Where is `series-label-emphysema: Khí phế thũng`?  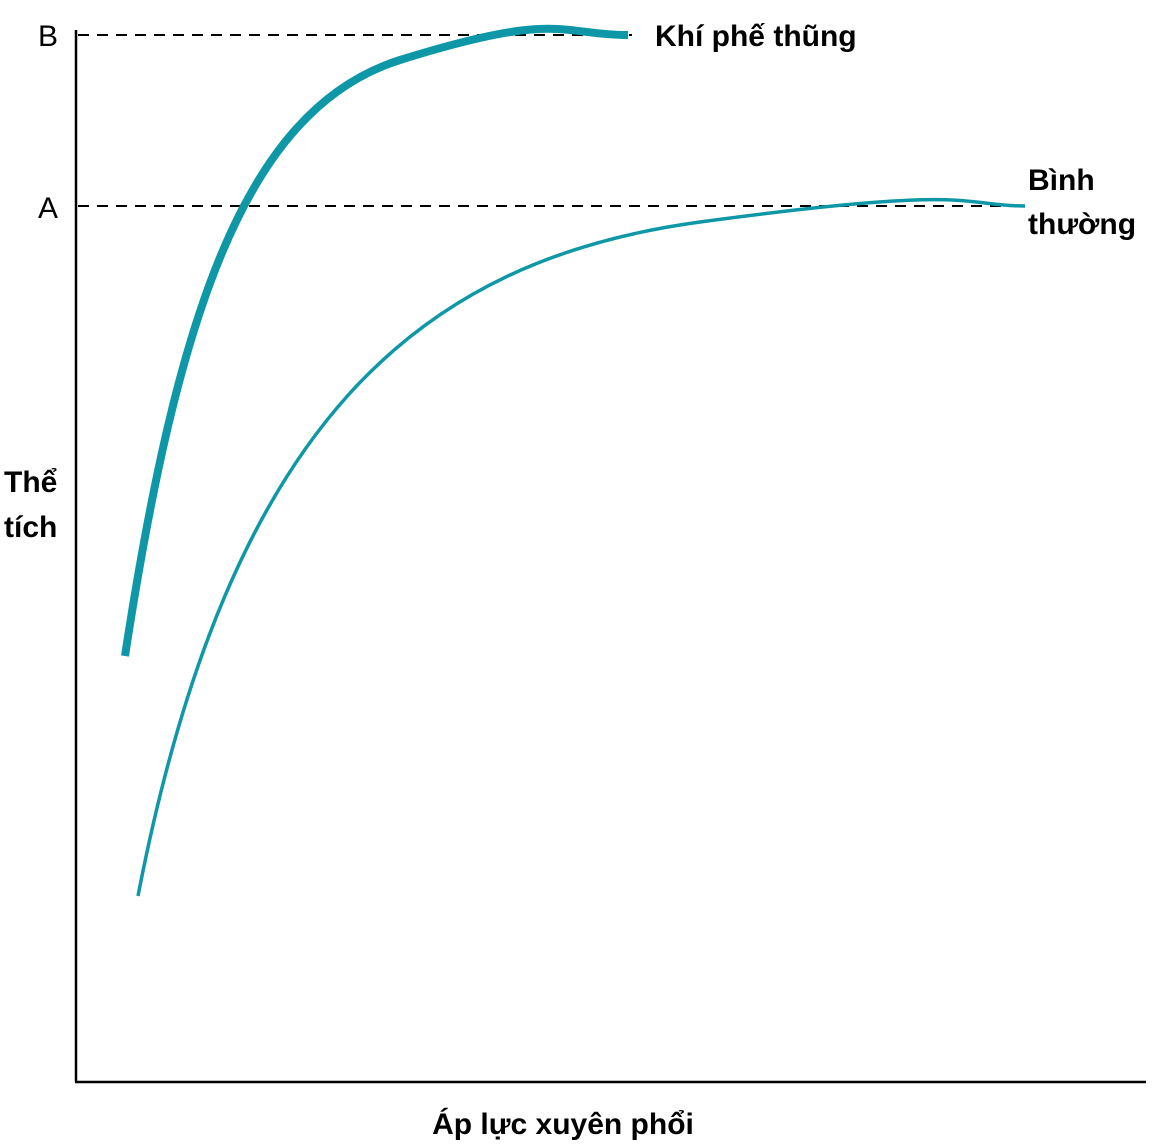
series-label-emphysema: Khí phế thũng is located at coordinates (756, 36).